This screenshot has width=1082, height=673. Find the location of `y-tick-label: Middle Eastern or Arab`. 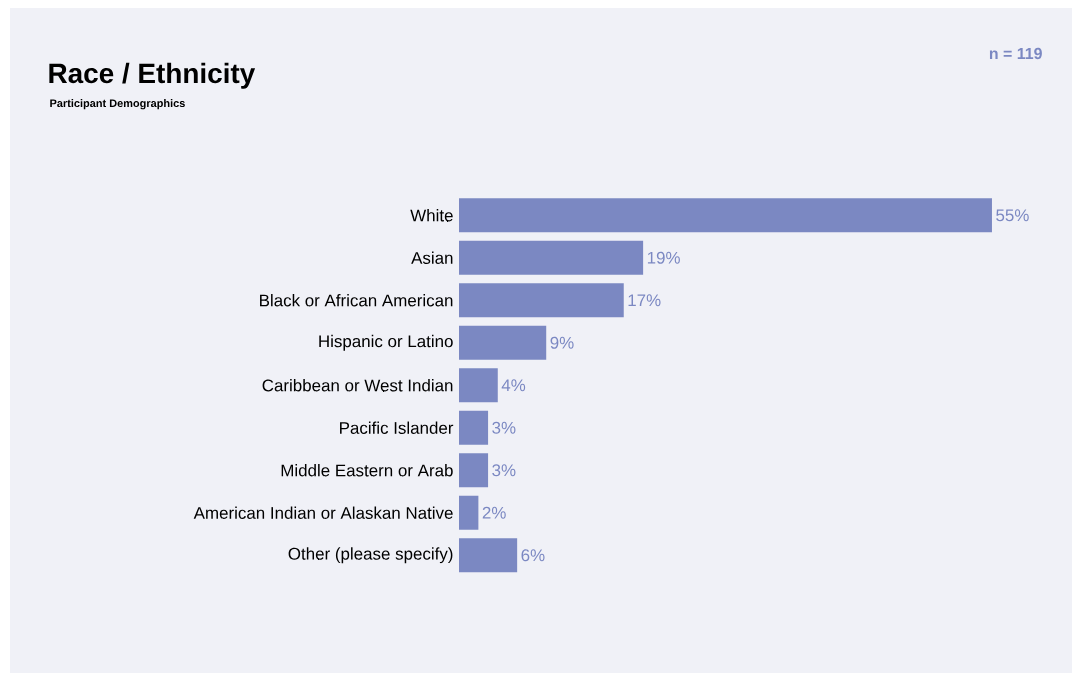

y-tick-label: Middle Eastern or Arab is located at coordinates (367, 470).